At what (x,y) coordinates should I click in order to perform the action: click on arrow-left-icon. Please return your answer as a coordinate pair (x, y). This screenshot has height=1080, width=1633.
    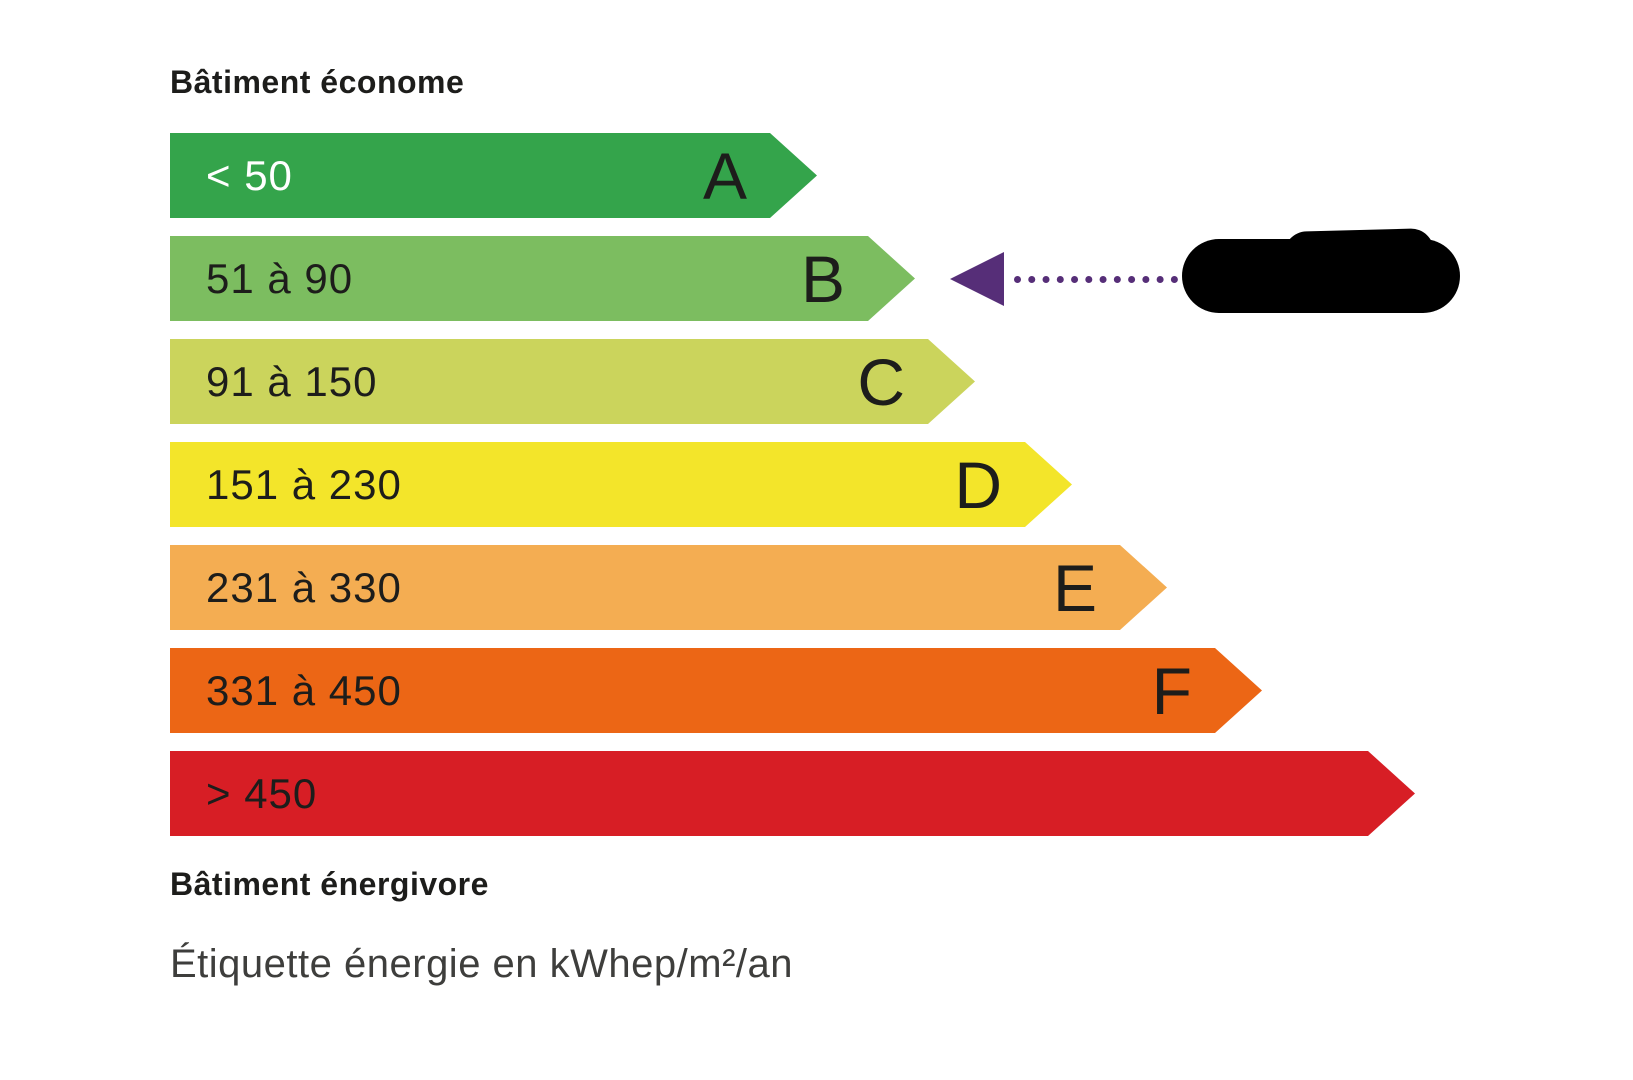
    Looking at the image, I should click on (977, 279).